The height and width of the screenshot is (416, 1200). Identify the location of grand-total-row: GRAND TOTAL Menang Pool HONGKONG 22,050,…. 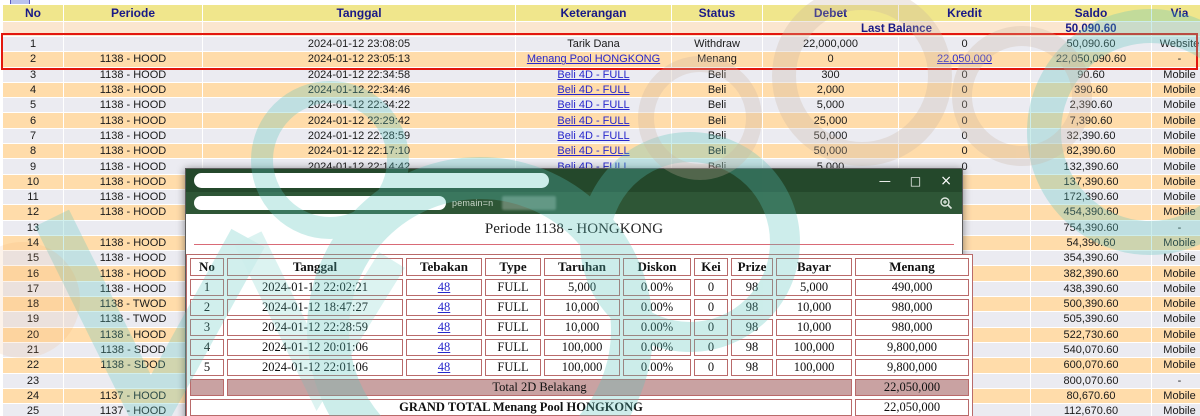
(579, 407).